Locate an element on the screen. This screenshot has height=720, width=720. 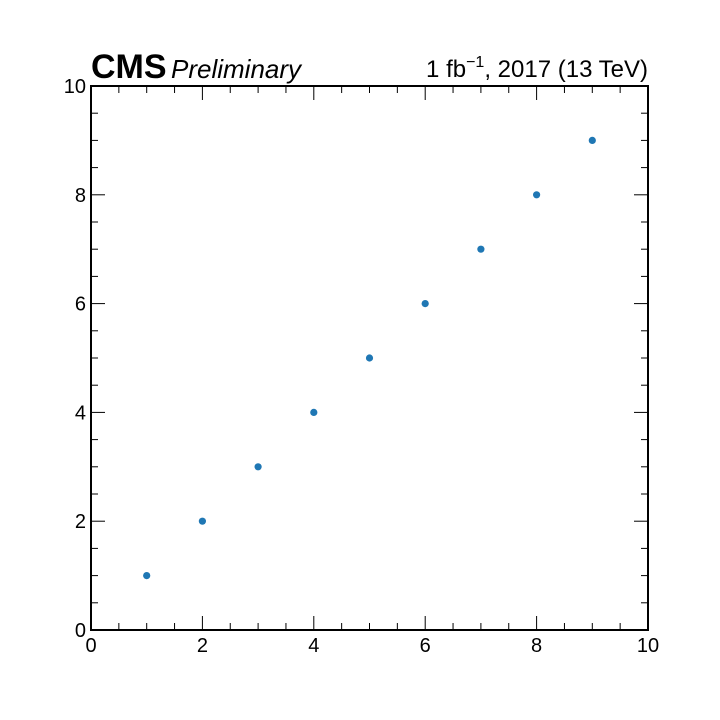
x-tick-label: 8 is located at coordinates (536, 646).